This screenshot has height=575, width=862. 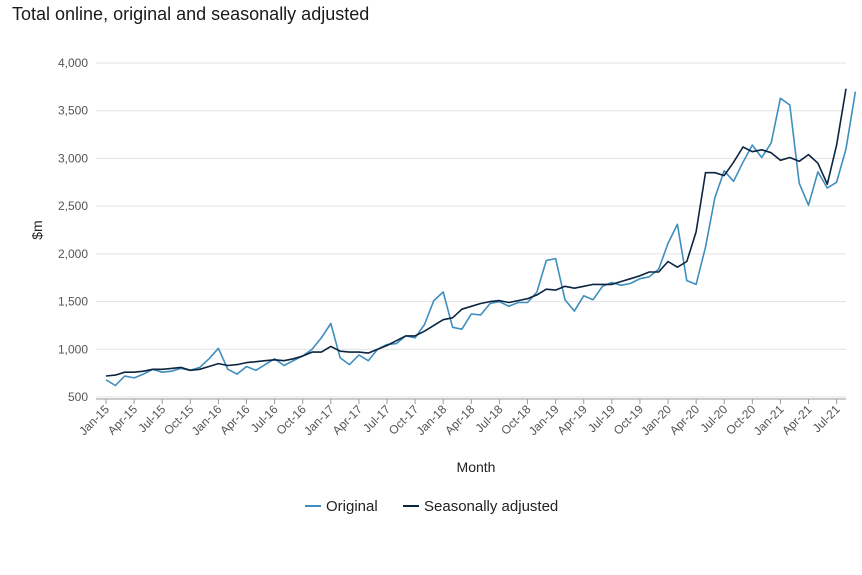 What do you see at coordinates (73, 230) in the screenshot?
I see `y-axis-ticks: 500 1,000 1,500 2,000 2,500 3,000 3,500 4,000` at bounding box center [73, 230].